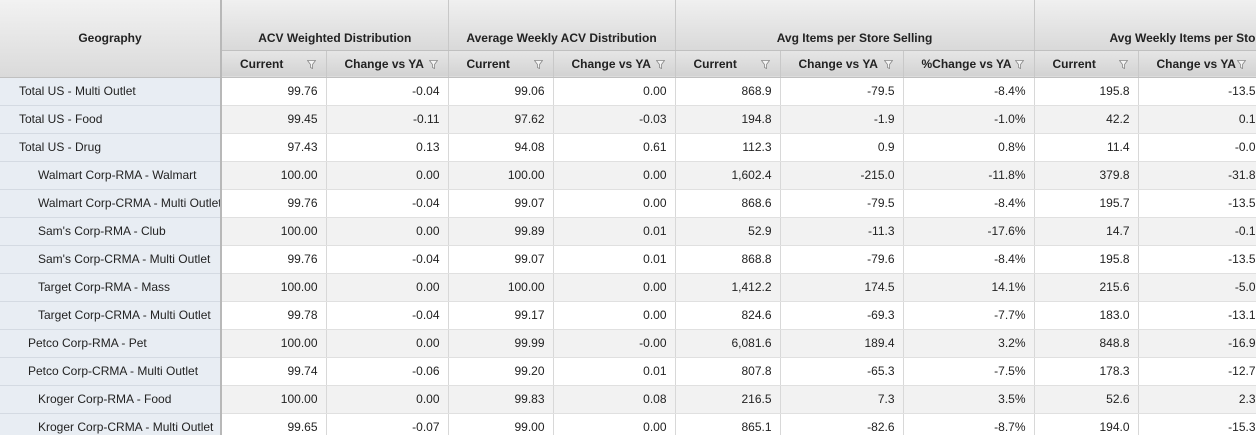  Describe the element at coordinates (614, 119) in the screenshot. I see `cell-value: -0.03` at that location.